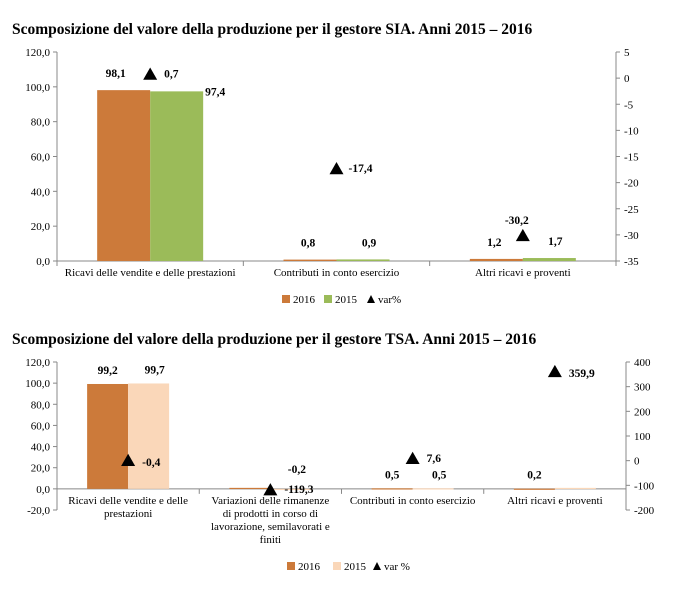 Image resolution: width=694 pixels, height=593 pixels. Describe the element at coordinates (128, 501) in the screenshot. I see `x-tick-label: Ricavi delle vendite e delle` at that location.